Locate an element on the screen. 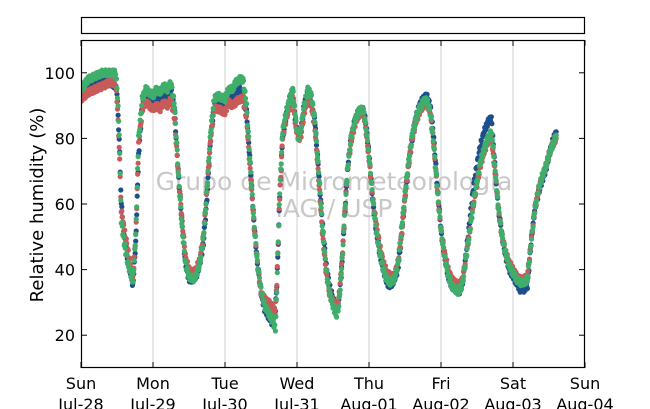 This screenshot has width=650, height=409. x-tick-day: Wed is located at coordinates (297, 383).